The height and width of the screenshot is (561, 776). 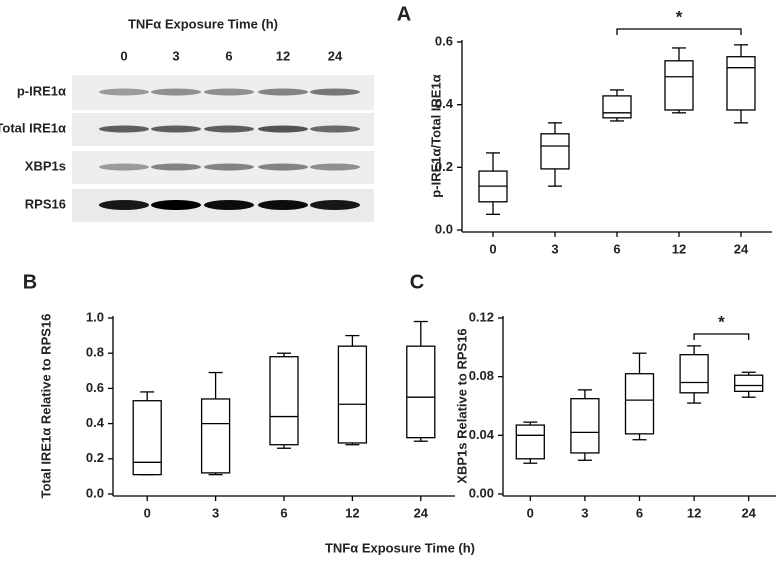 I want to click on y-tick-label: 0.00, so click(x=481, y=492).